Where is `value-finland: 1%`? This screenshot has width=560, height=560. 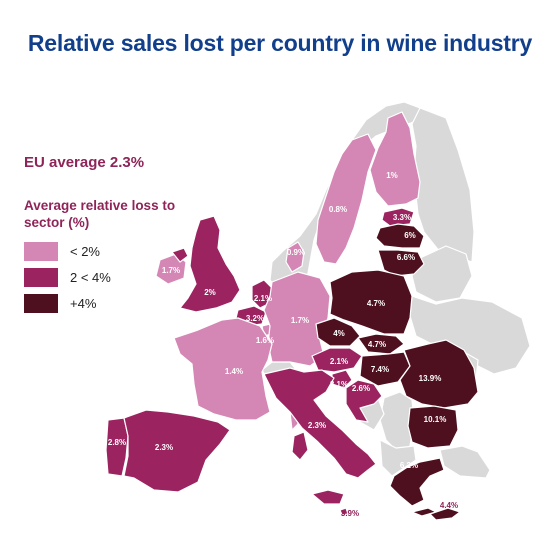
value-finland: 1% is located at coordinates (392, 175).